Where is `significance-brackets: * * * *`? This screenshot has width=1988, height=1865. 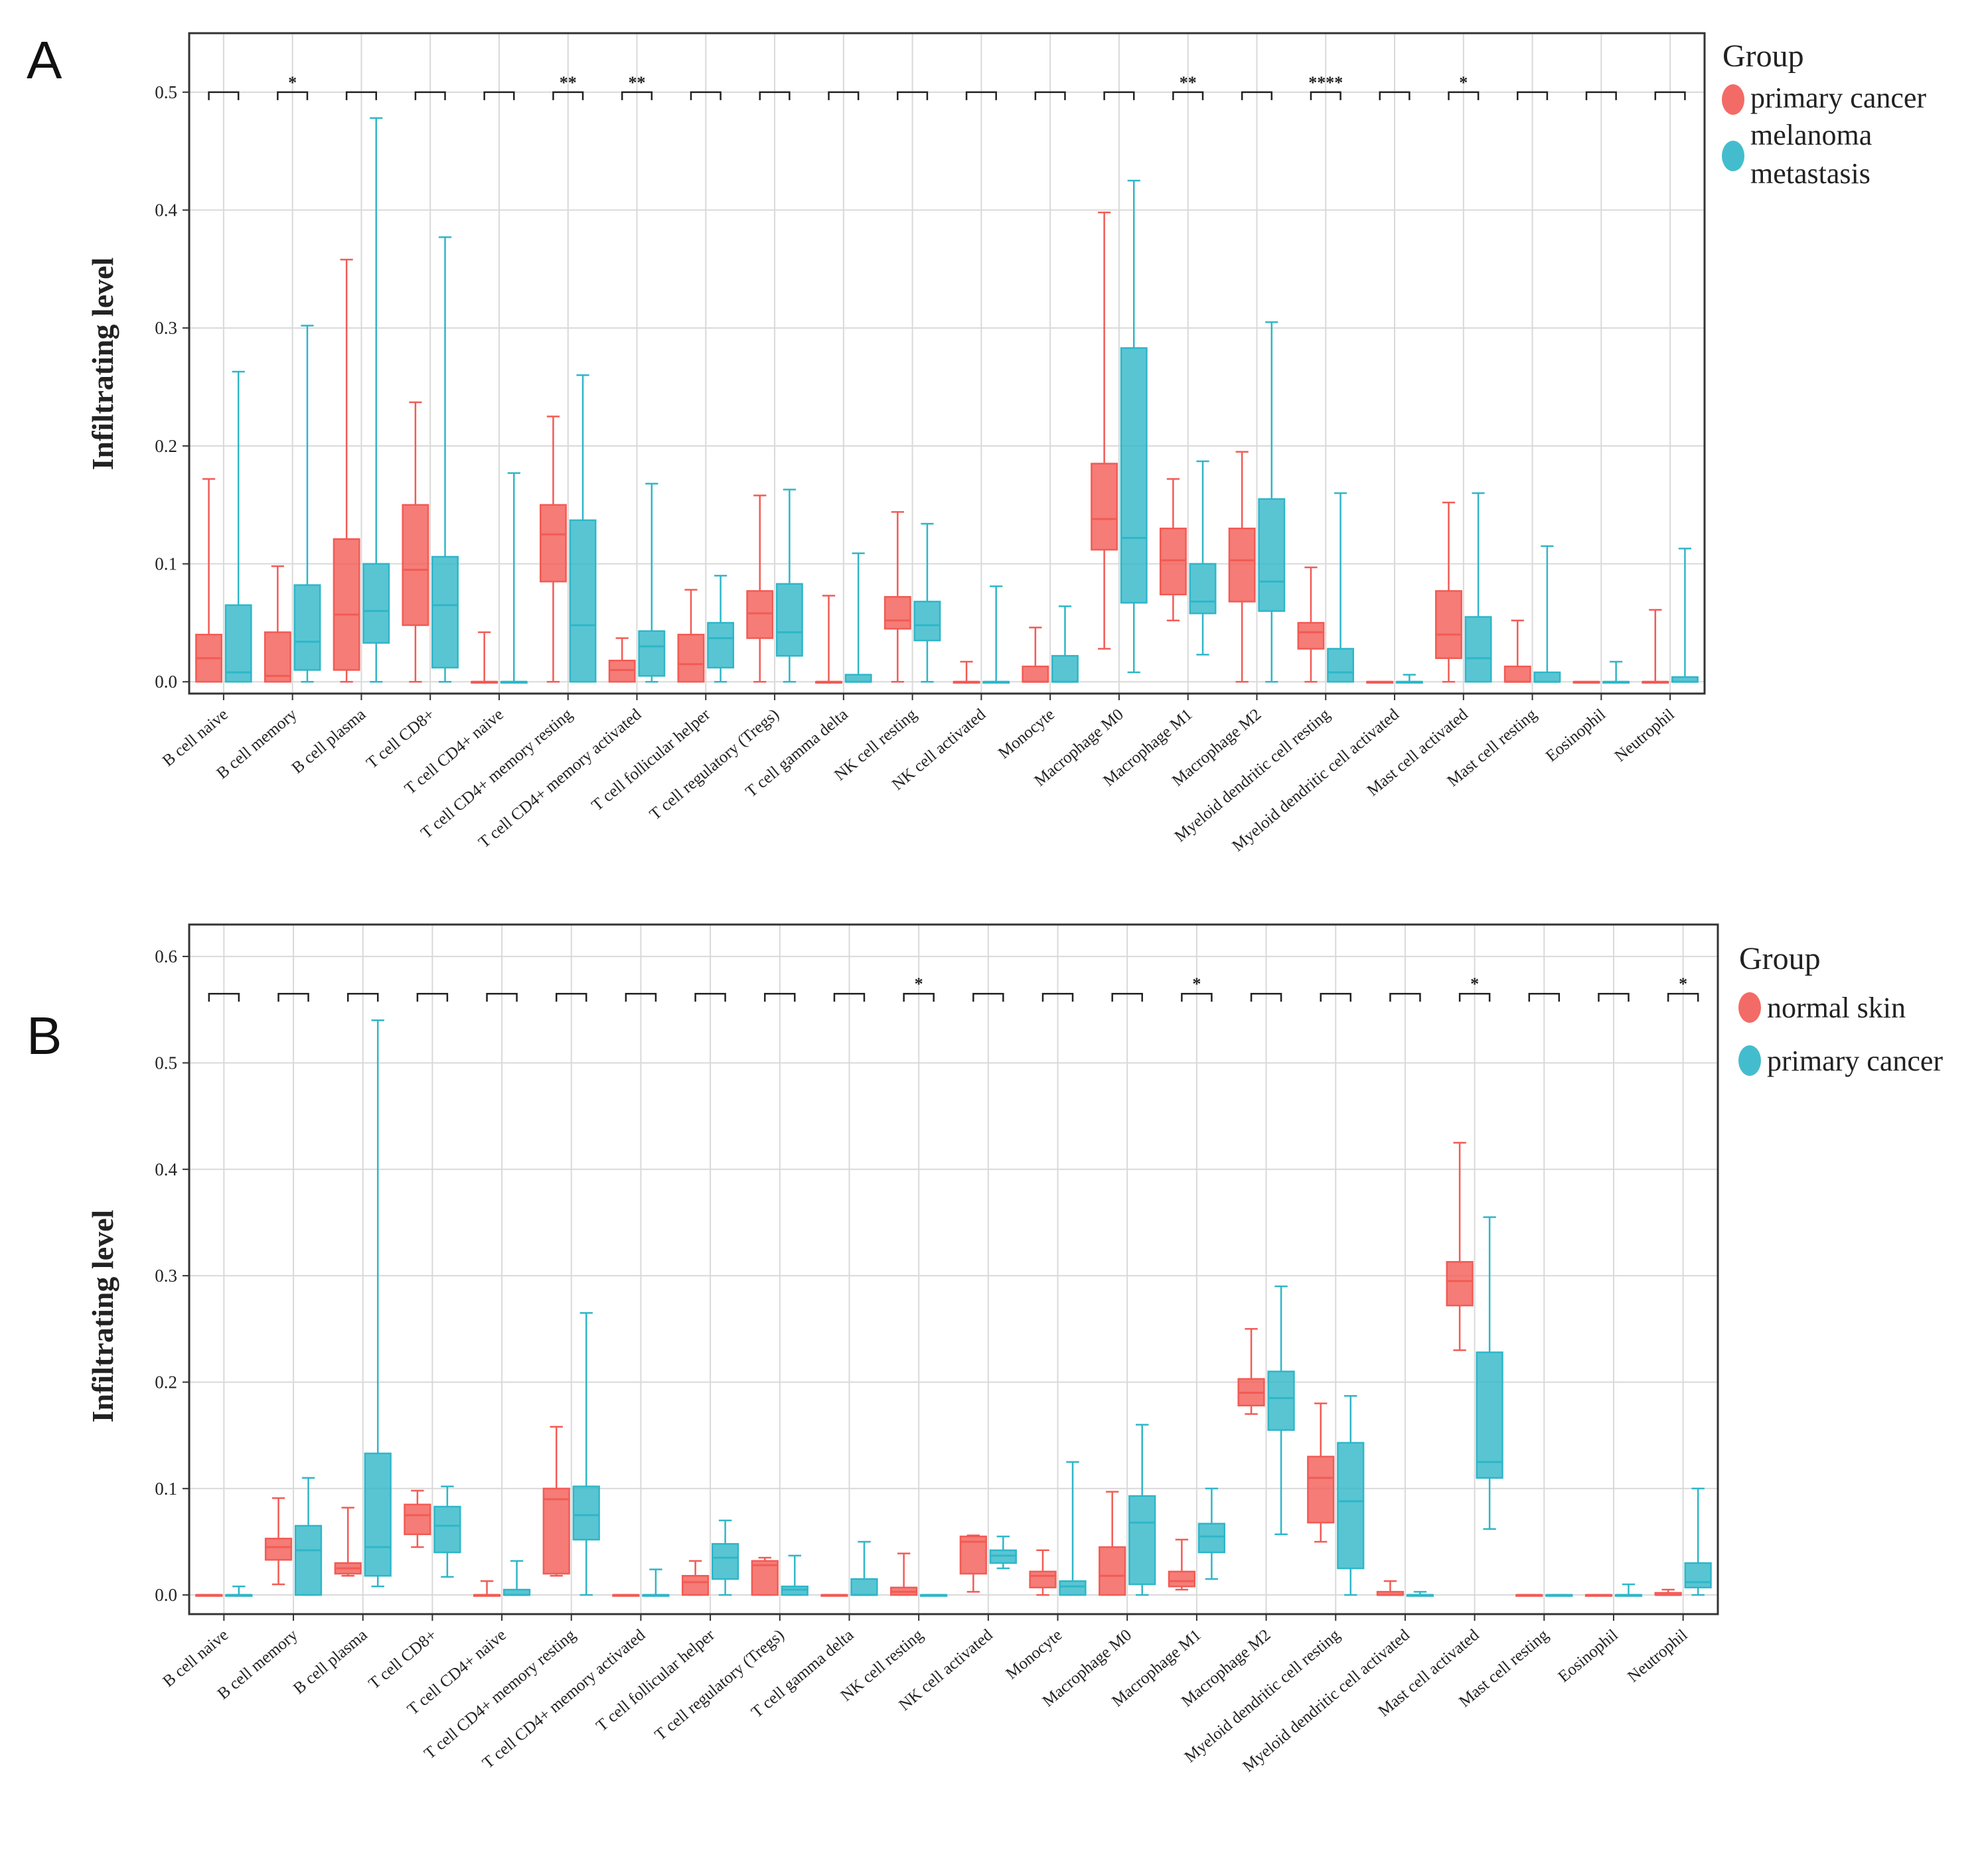 significance-brackets: * * * * is located at coordinates (953, 988).